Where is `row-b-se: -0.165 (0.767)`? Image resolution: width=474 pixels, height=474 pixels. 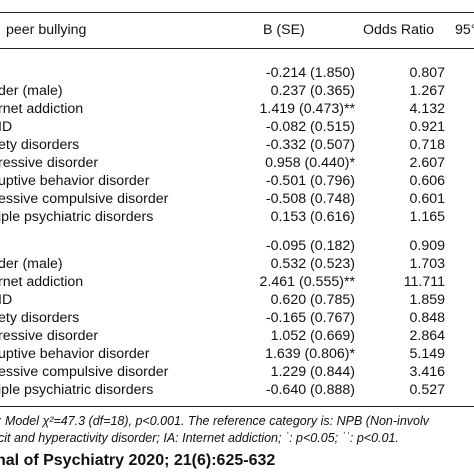
row-b-se: -0.165 (0.767) is located at coordinates (310, 318).